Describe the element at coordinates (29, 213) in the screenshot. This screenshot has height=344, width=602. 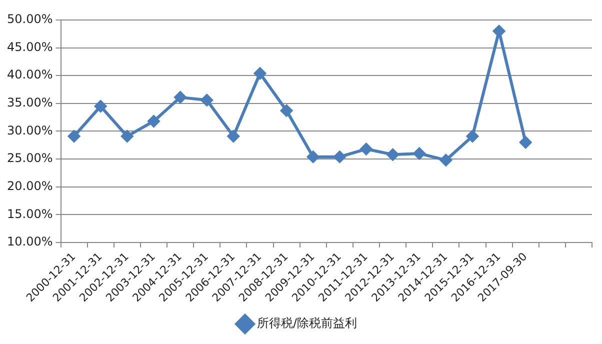
I see `y-tick-label: 15.00%` at that location.